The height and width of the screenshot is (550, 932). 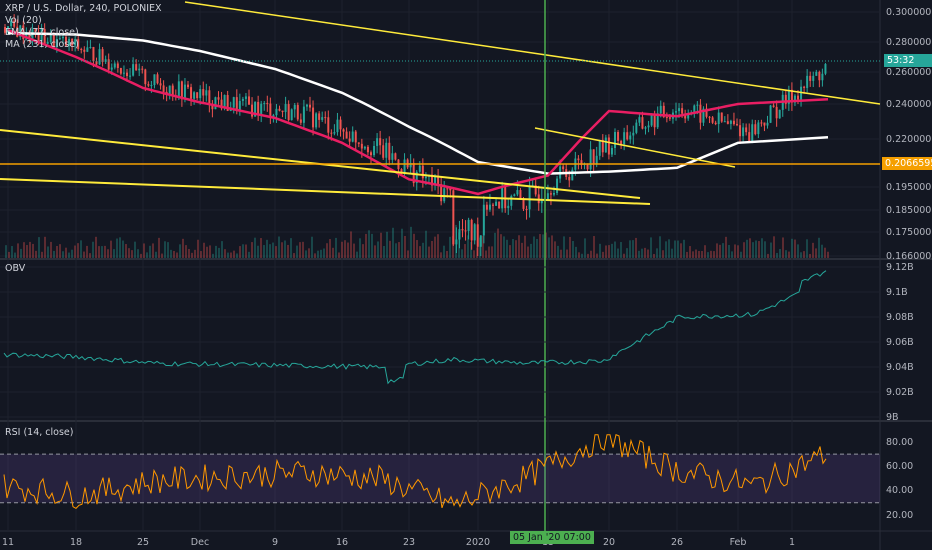 I want to click on time-tick-label: 1, so click(x=792, y=542).